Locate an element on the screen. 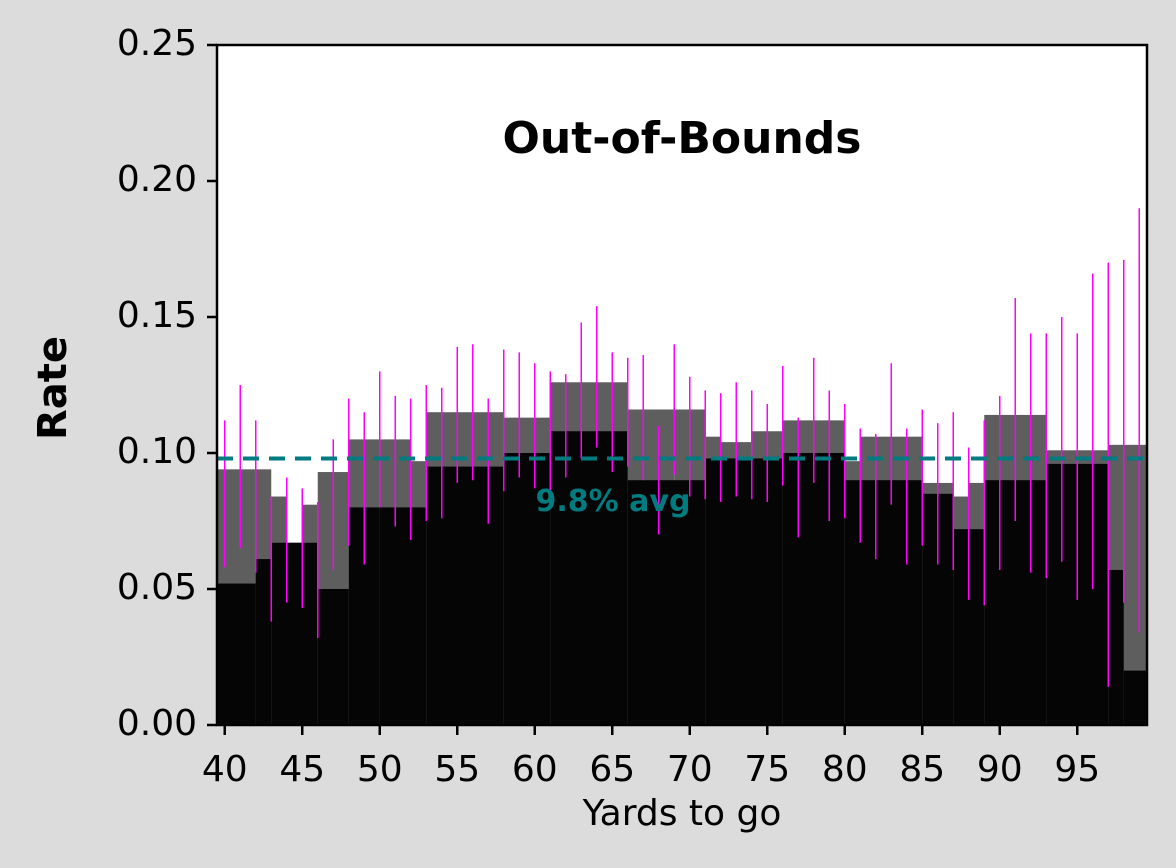  y-tick-label: 0.25 is located at coordinates (157, 43).